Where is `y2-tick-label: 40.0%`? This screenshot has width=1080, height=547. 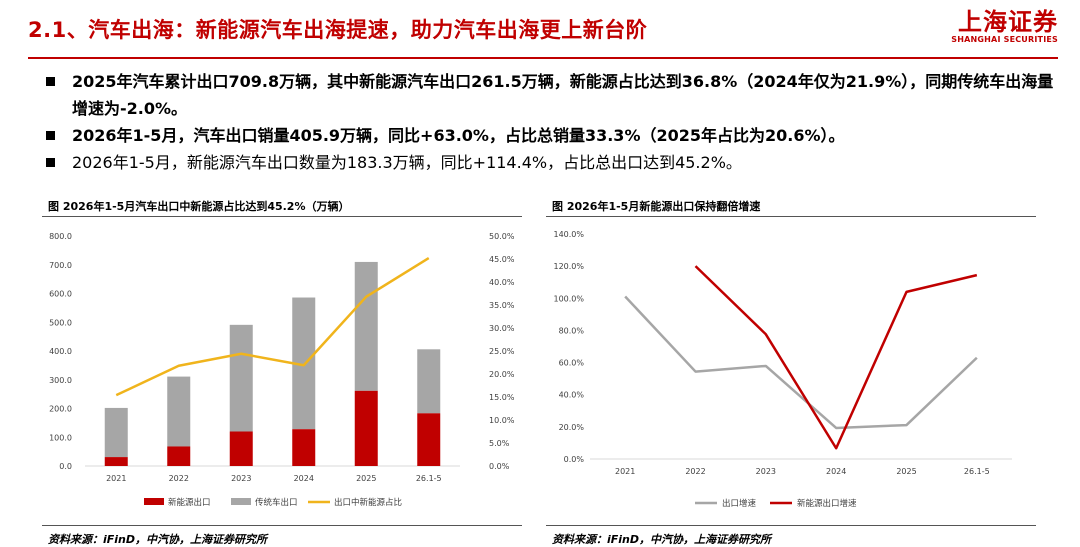
y2-tick-label: 40.0% is located at coordinates (502, 282).